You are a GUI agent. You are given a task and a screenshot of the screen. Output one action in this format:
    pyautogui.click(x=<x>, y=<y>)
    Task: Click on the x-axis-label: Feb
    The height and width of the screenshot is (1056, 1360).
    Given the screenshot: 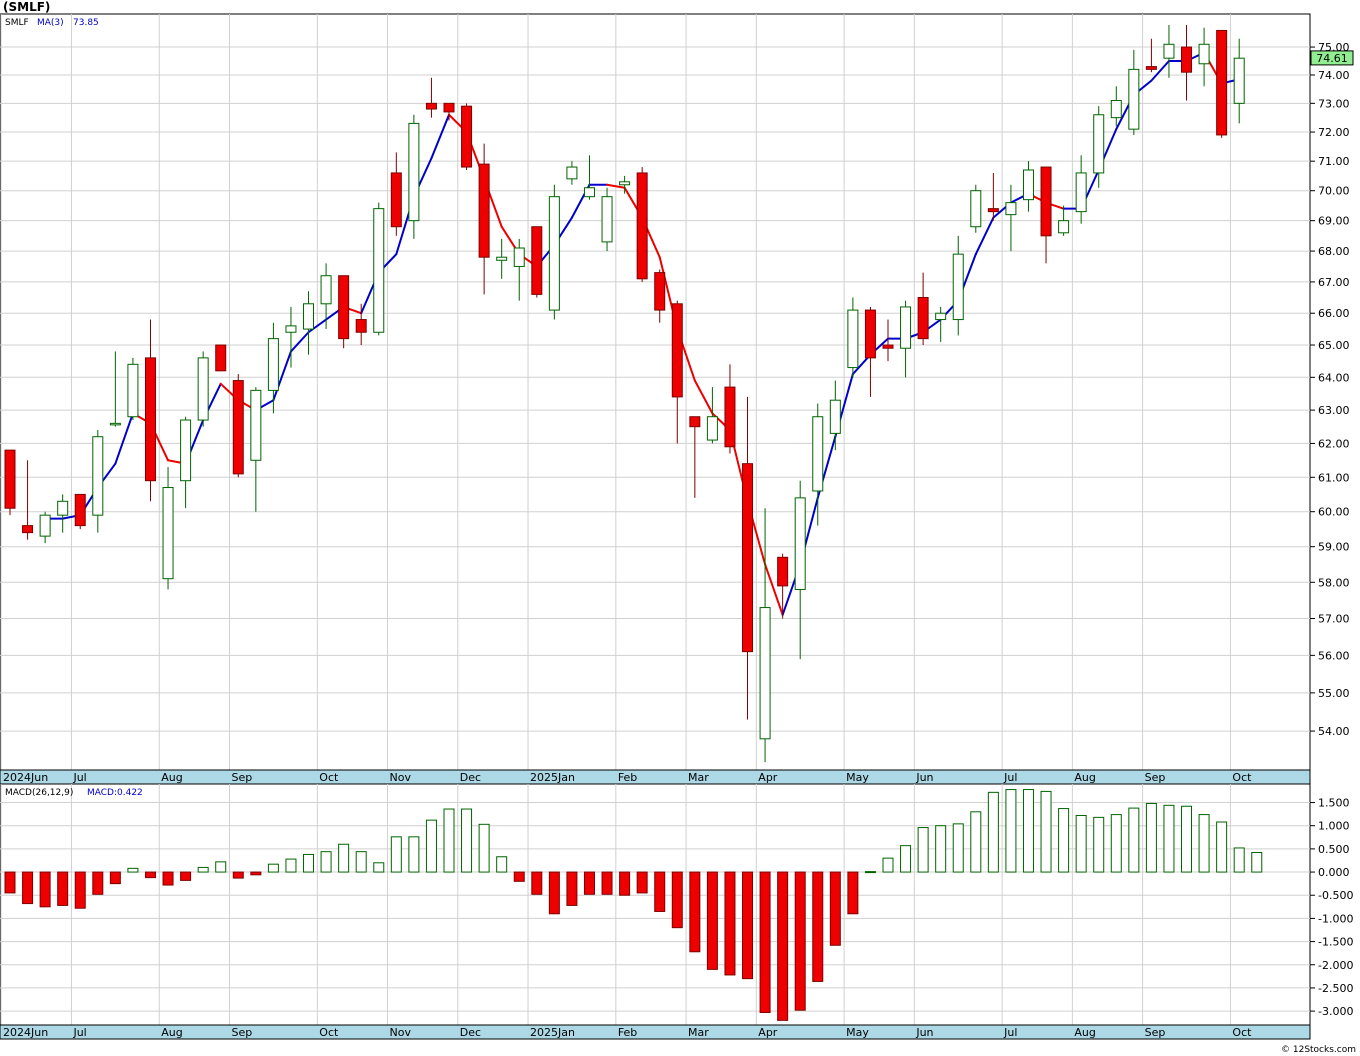 What is the action you would take?
    pyautogui.click(x=627, y=1032)
    